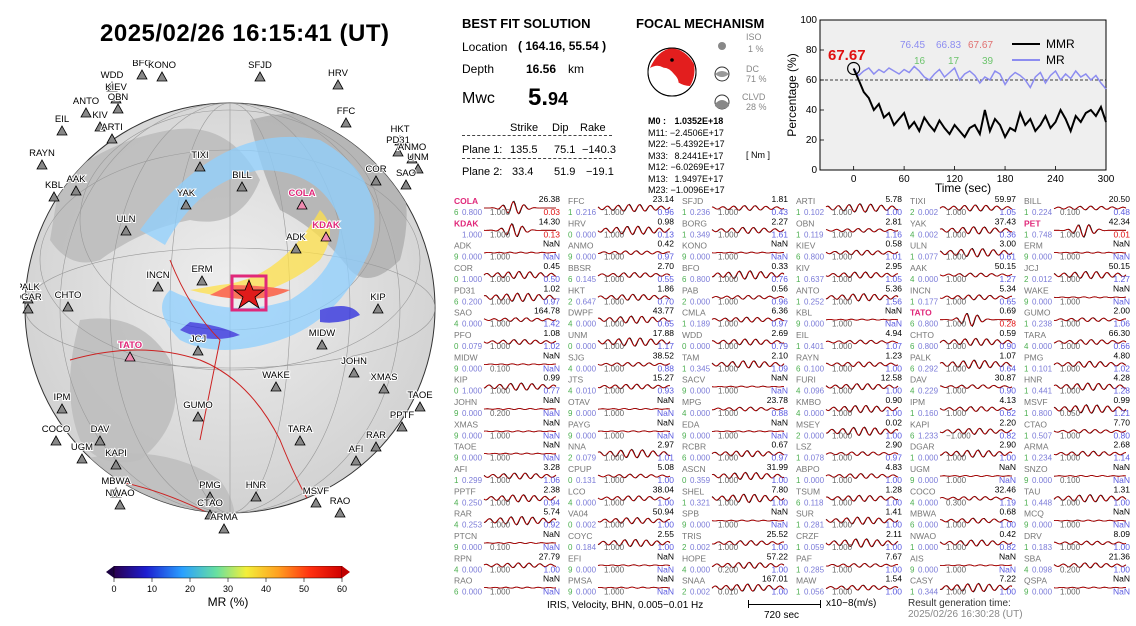  Describe the element at coordinates (922, 335) in the screenshot. I see `station-name: CHTO` at that location.